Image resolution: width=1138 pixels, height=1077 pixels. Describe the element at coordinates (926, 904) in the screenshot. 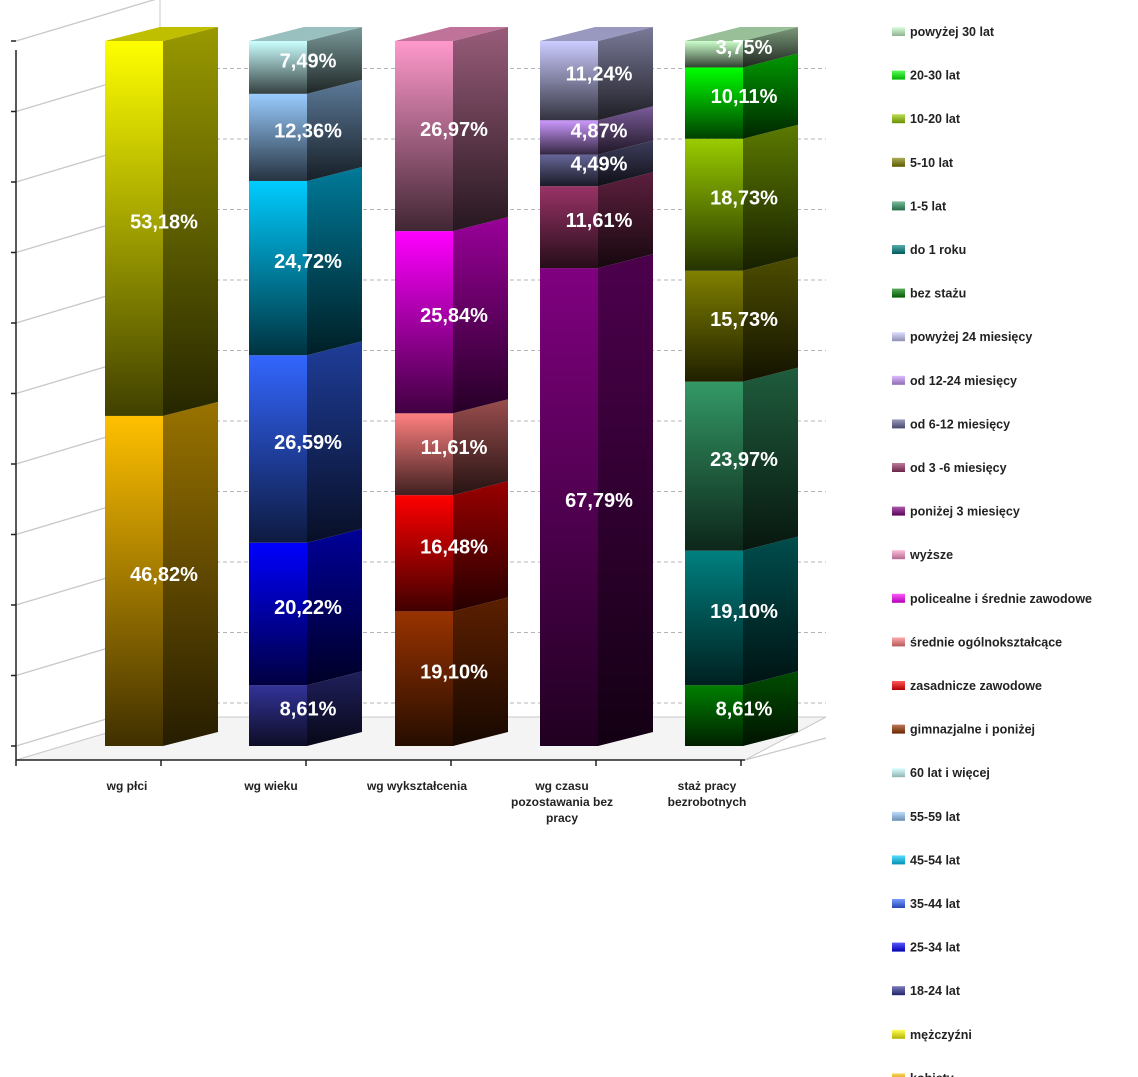

I see `legend-item: 35-44 lat` at that location.